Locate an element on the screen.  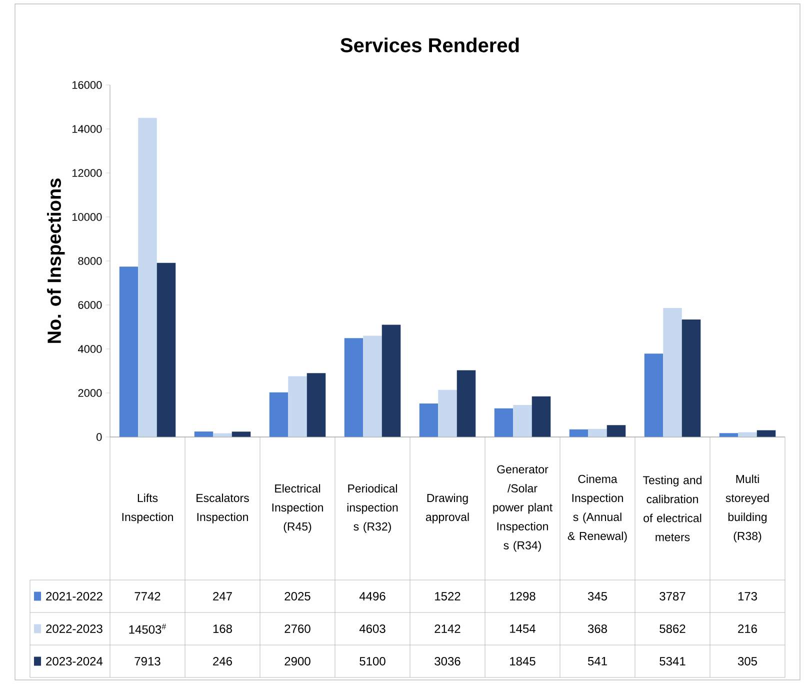
x-tick-label: Periodical inspection s (R32) is located at coordinates (372, 508).